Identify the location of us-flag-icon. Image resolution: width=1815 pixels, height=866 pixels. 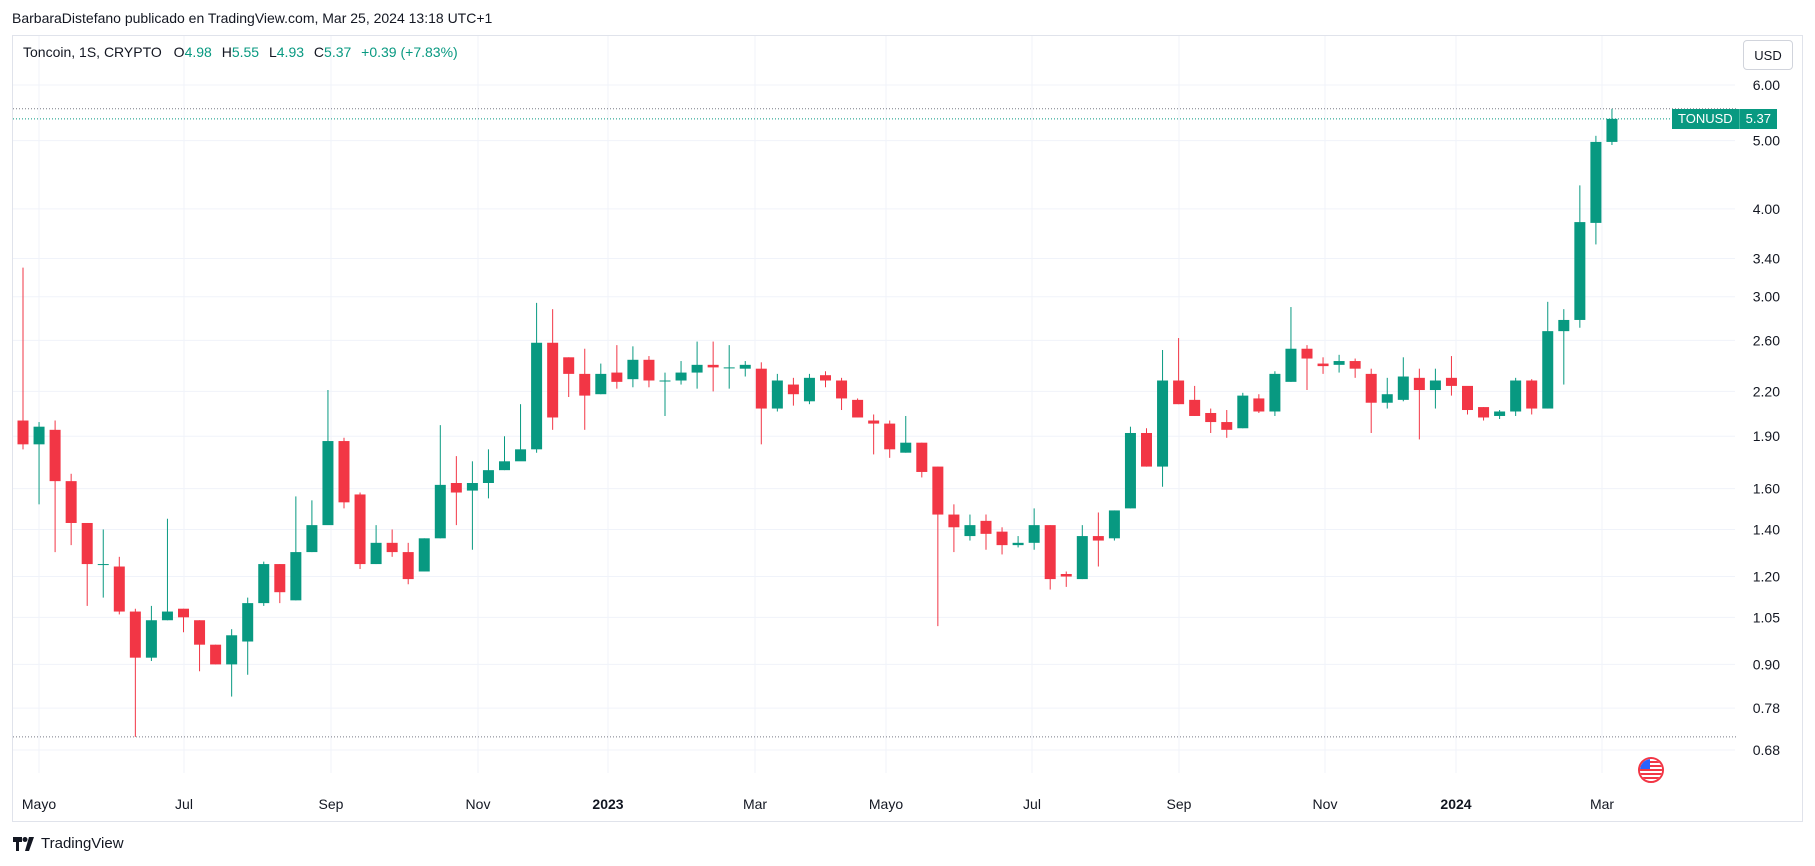
(1651, 770).